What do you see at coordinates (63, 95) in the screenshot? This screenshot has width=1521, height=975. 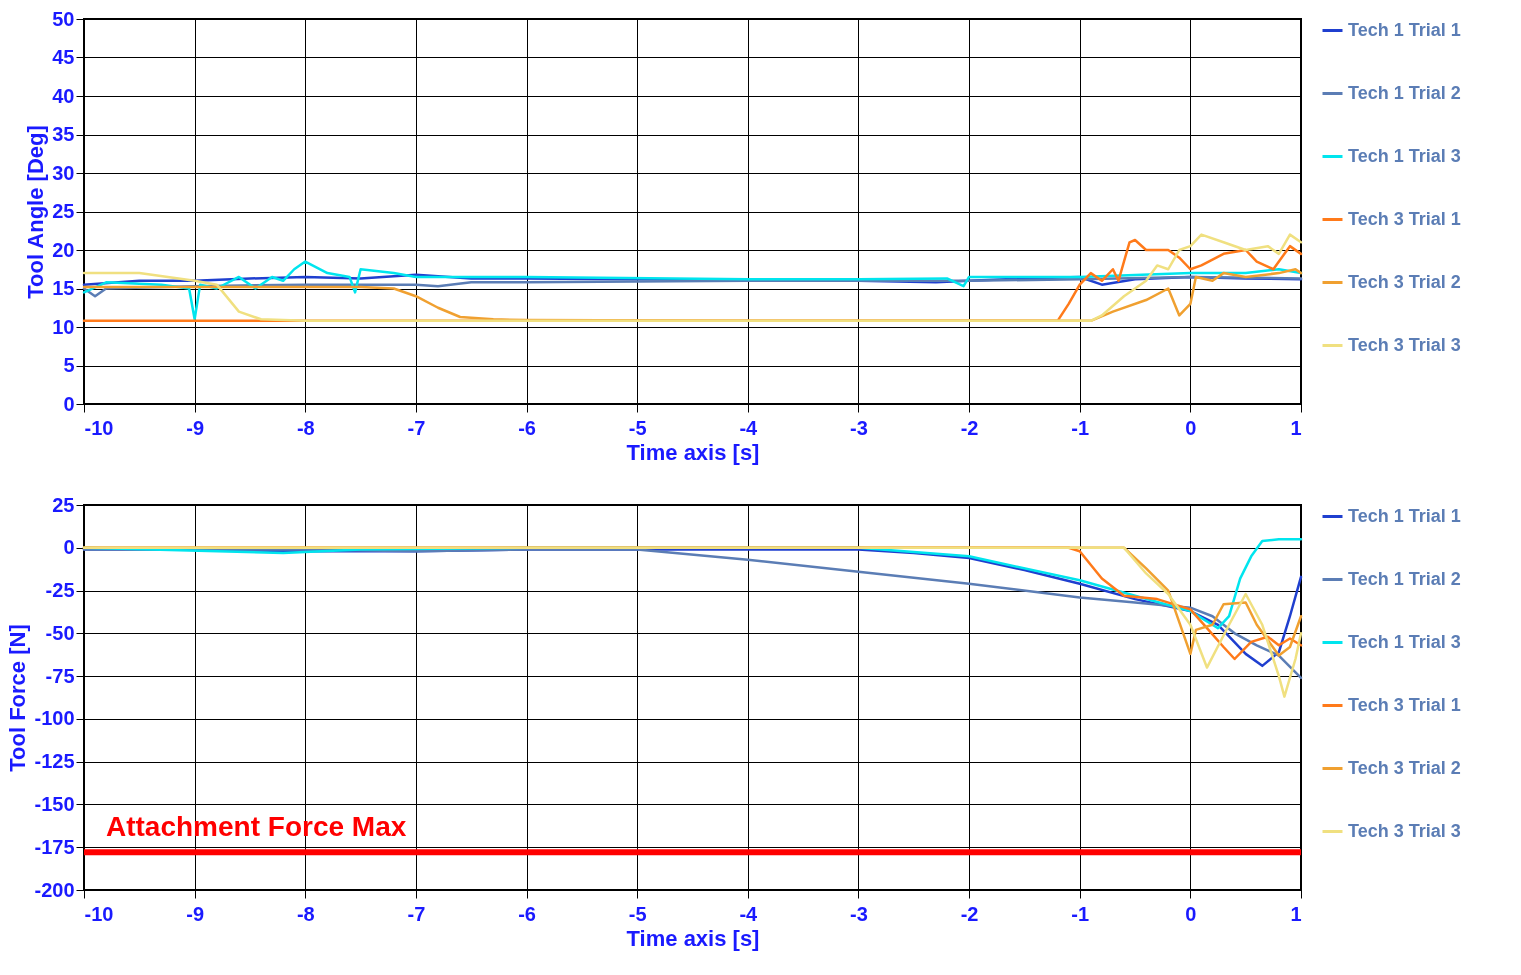 I see `y-tick-label: 40` at bounding box center [63, 95].